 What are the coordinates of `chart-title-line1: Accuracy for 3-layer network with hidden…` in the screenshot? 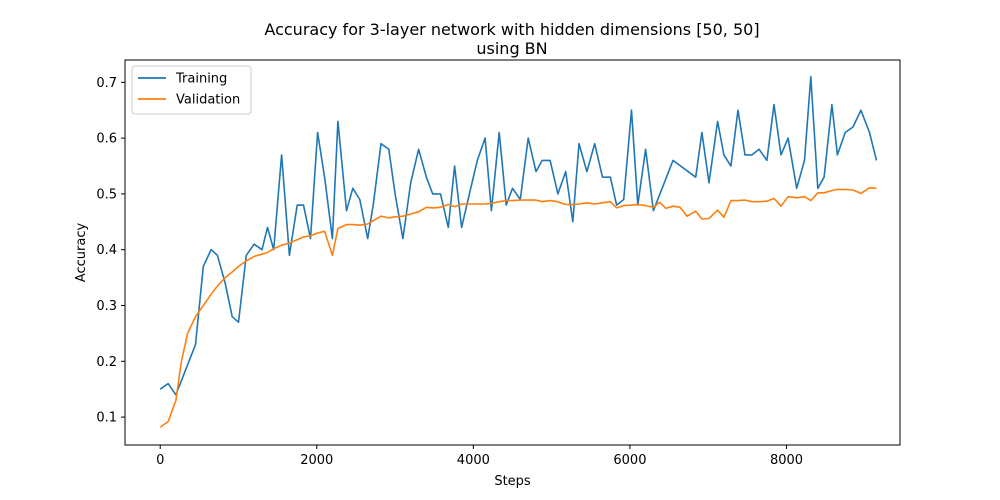 It's located at (511, 29).